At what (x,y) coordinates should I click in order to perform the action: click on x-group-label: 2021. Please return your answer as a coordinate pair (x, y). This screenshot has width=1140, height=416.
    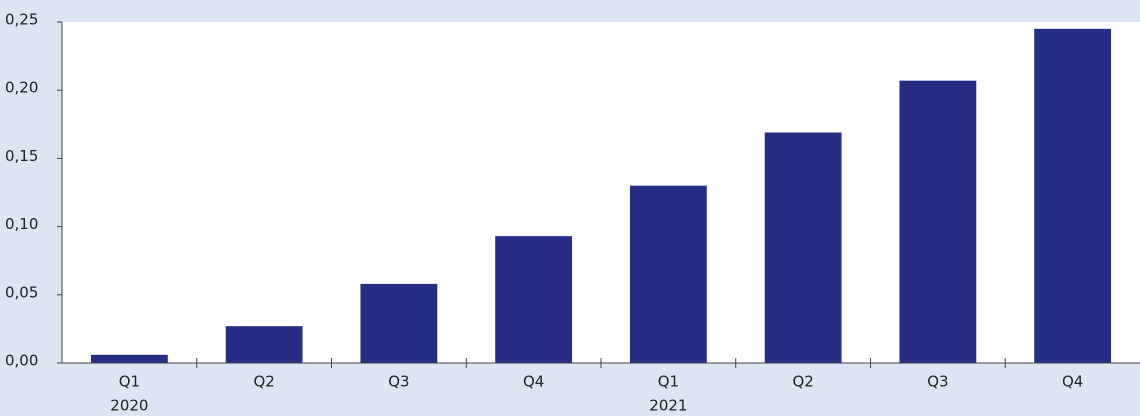
    Looking at the image, I should click on (668, 406).